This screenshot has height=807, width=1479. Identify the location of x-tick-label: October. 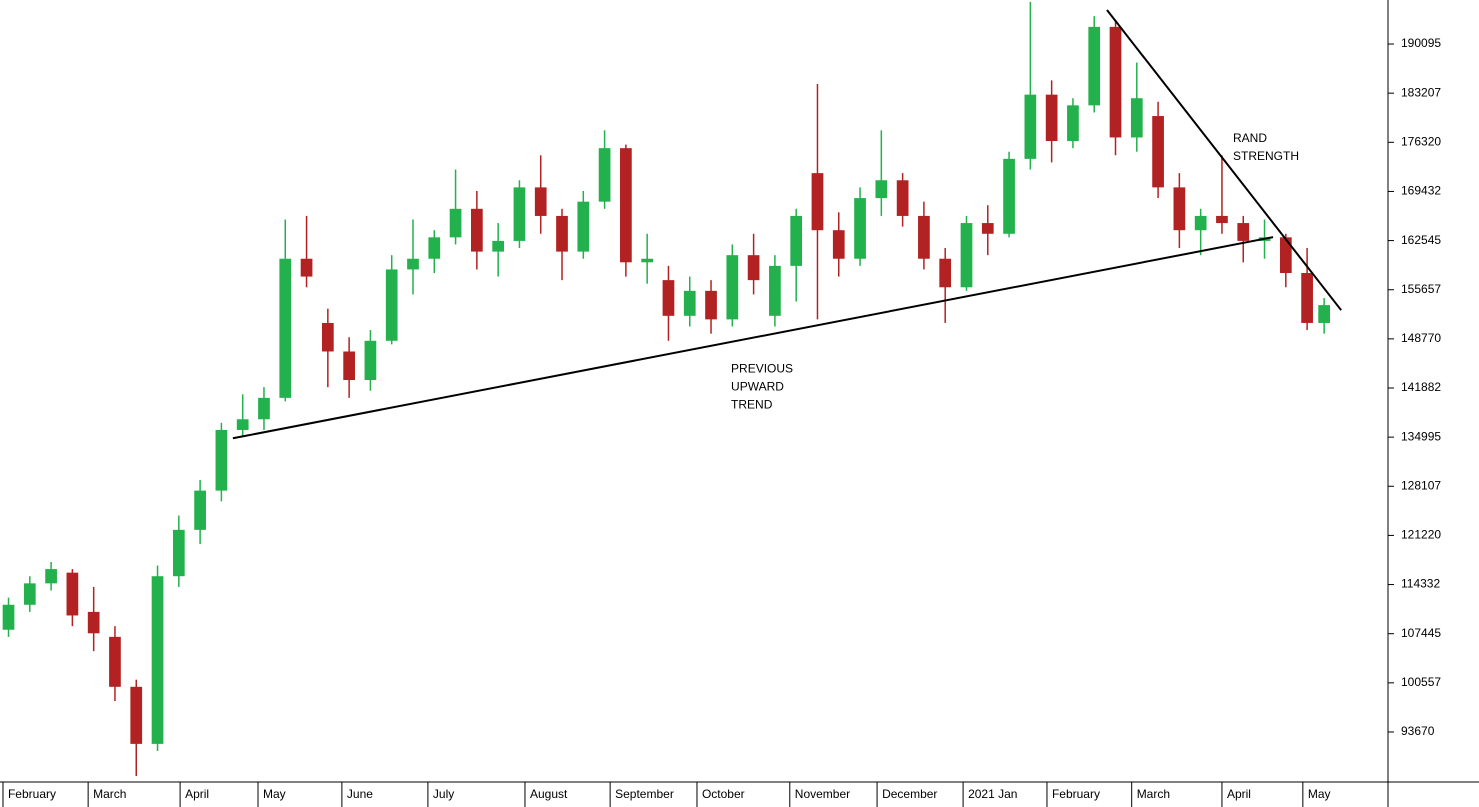
(723, 794).